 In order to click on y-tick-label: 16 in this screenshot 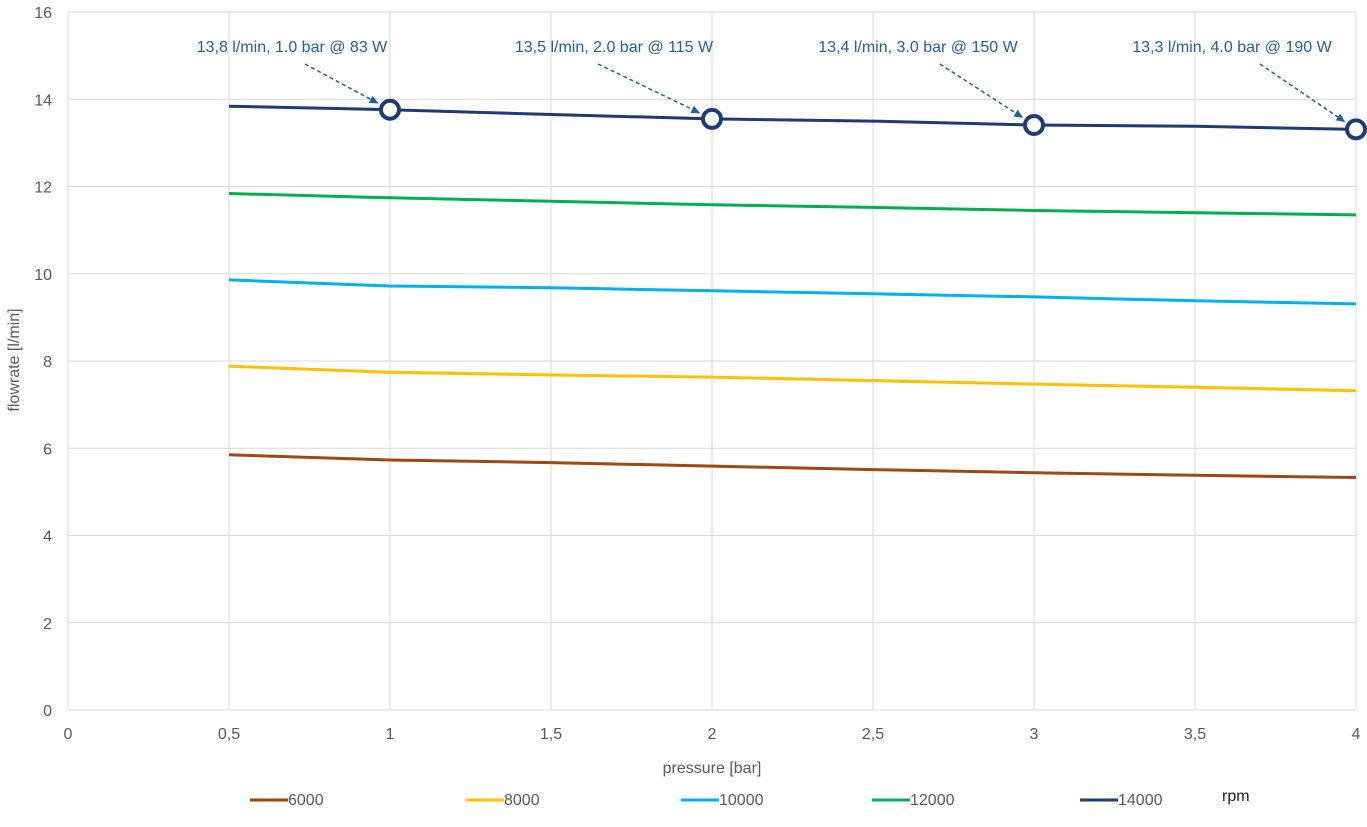, I will do `click(43, 13)`.